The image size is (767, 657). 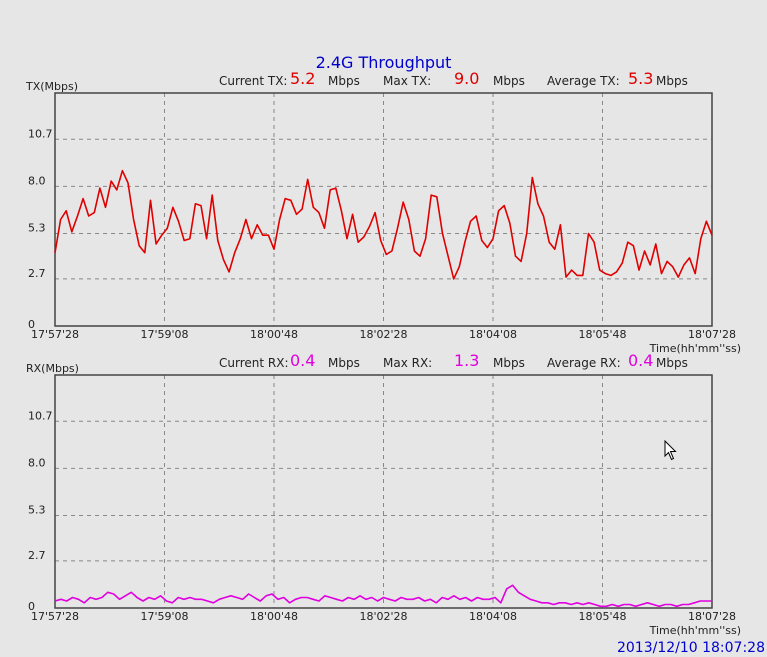 What do you see at coordinates (641, 78) in the screenshot?
I see `tx-avg-value: 5.3` at bounding box center [641, 78].